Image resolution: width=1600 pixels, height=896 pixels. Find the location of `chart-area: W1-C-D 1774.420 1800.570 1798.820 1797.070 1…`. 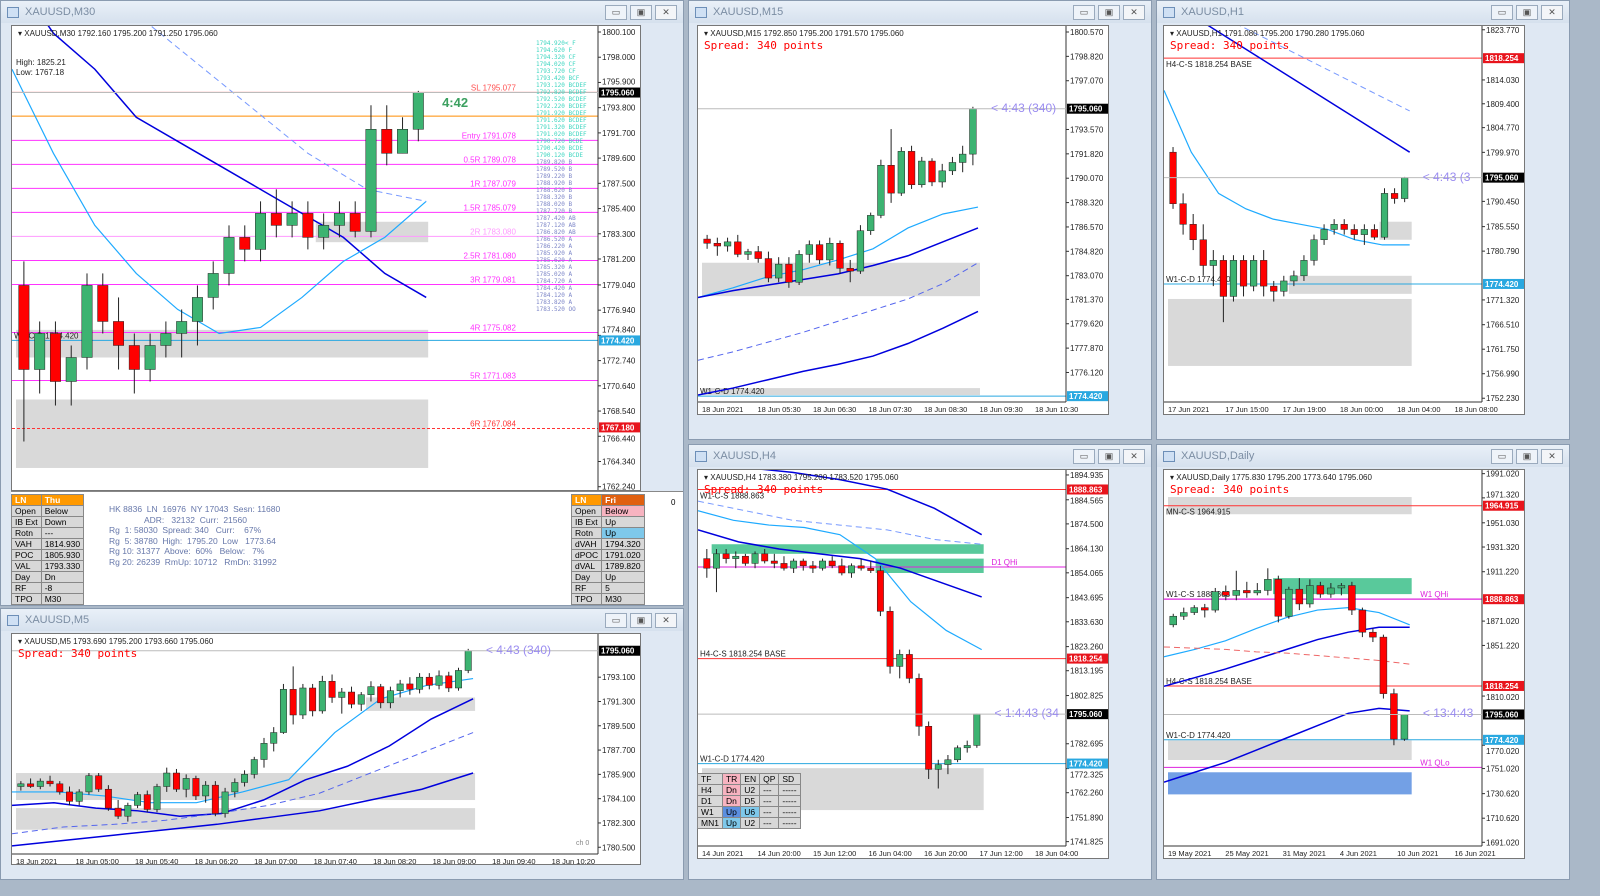

chart-area: W1-C-D 1774.420 1800.570 1798.820 1797.070 1… is located at coordinates (903, 220).